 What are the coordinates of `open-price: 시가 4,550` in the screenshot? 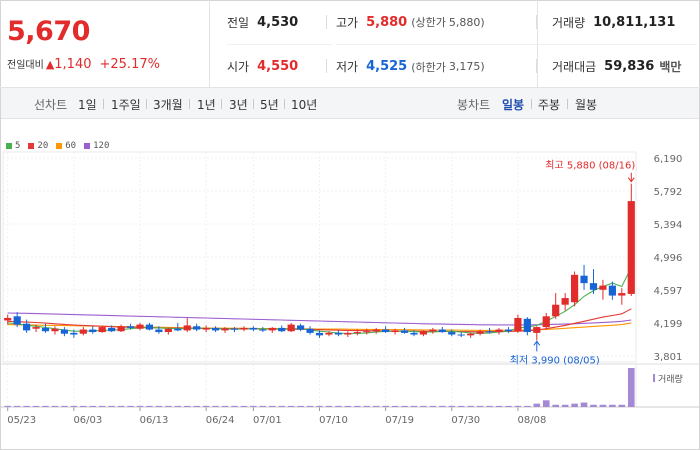 It's located at (279, 66).